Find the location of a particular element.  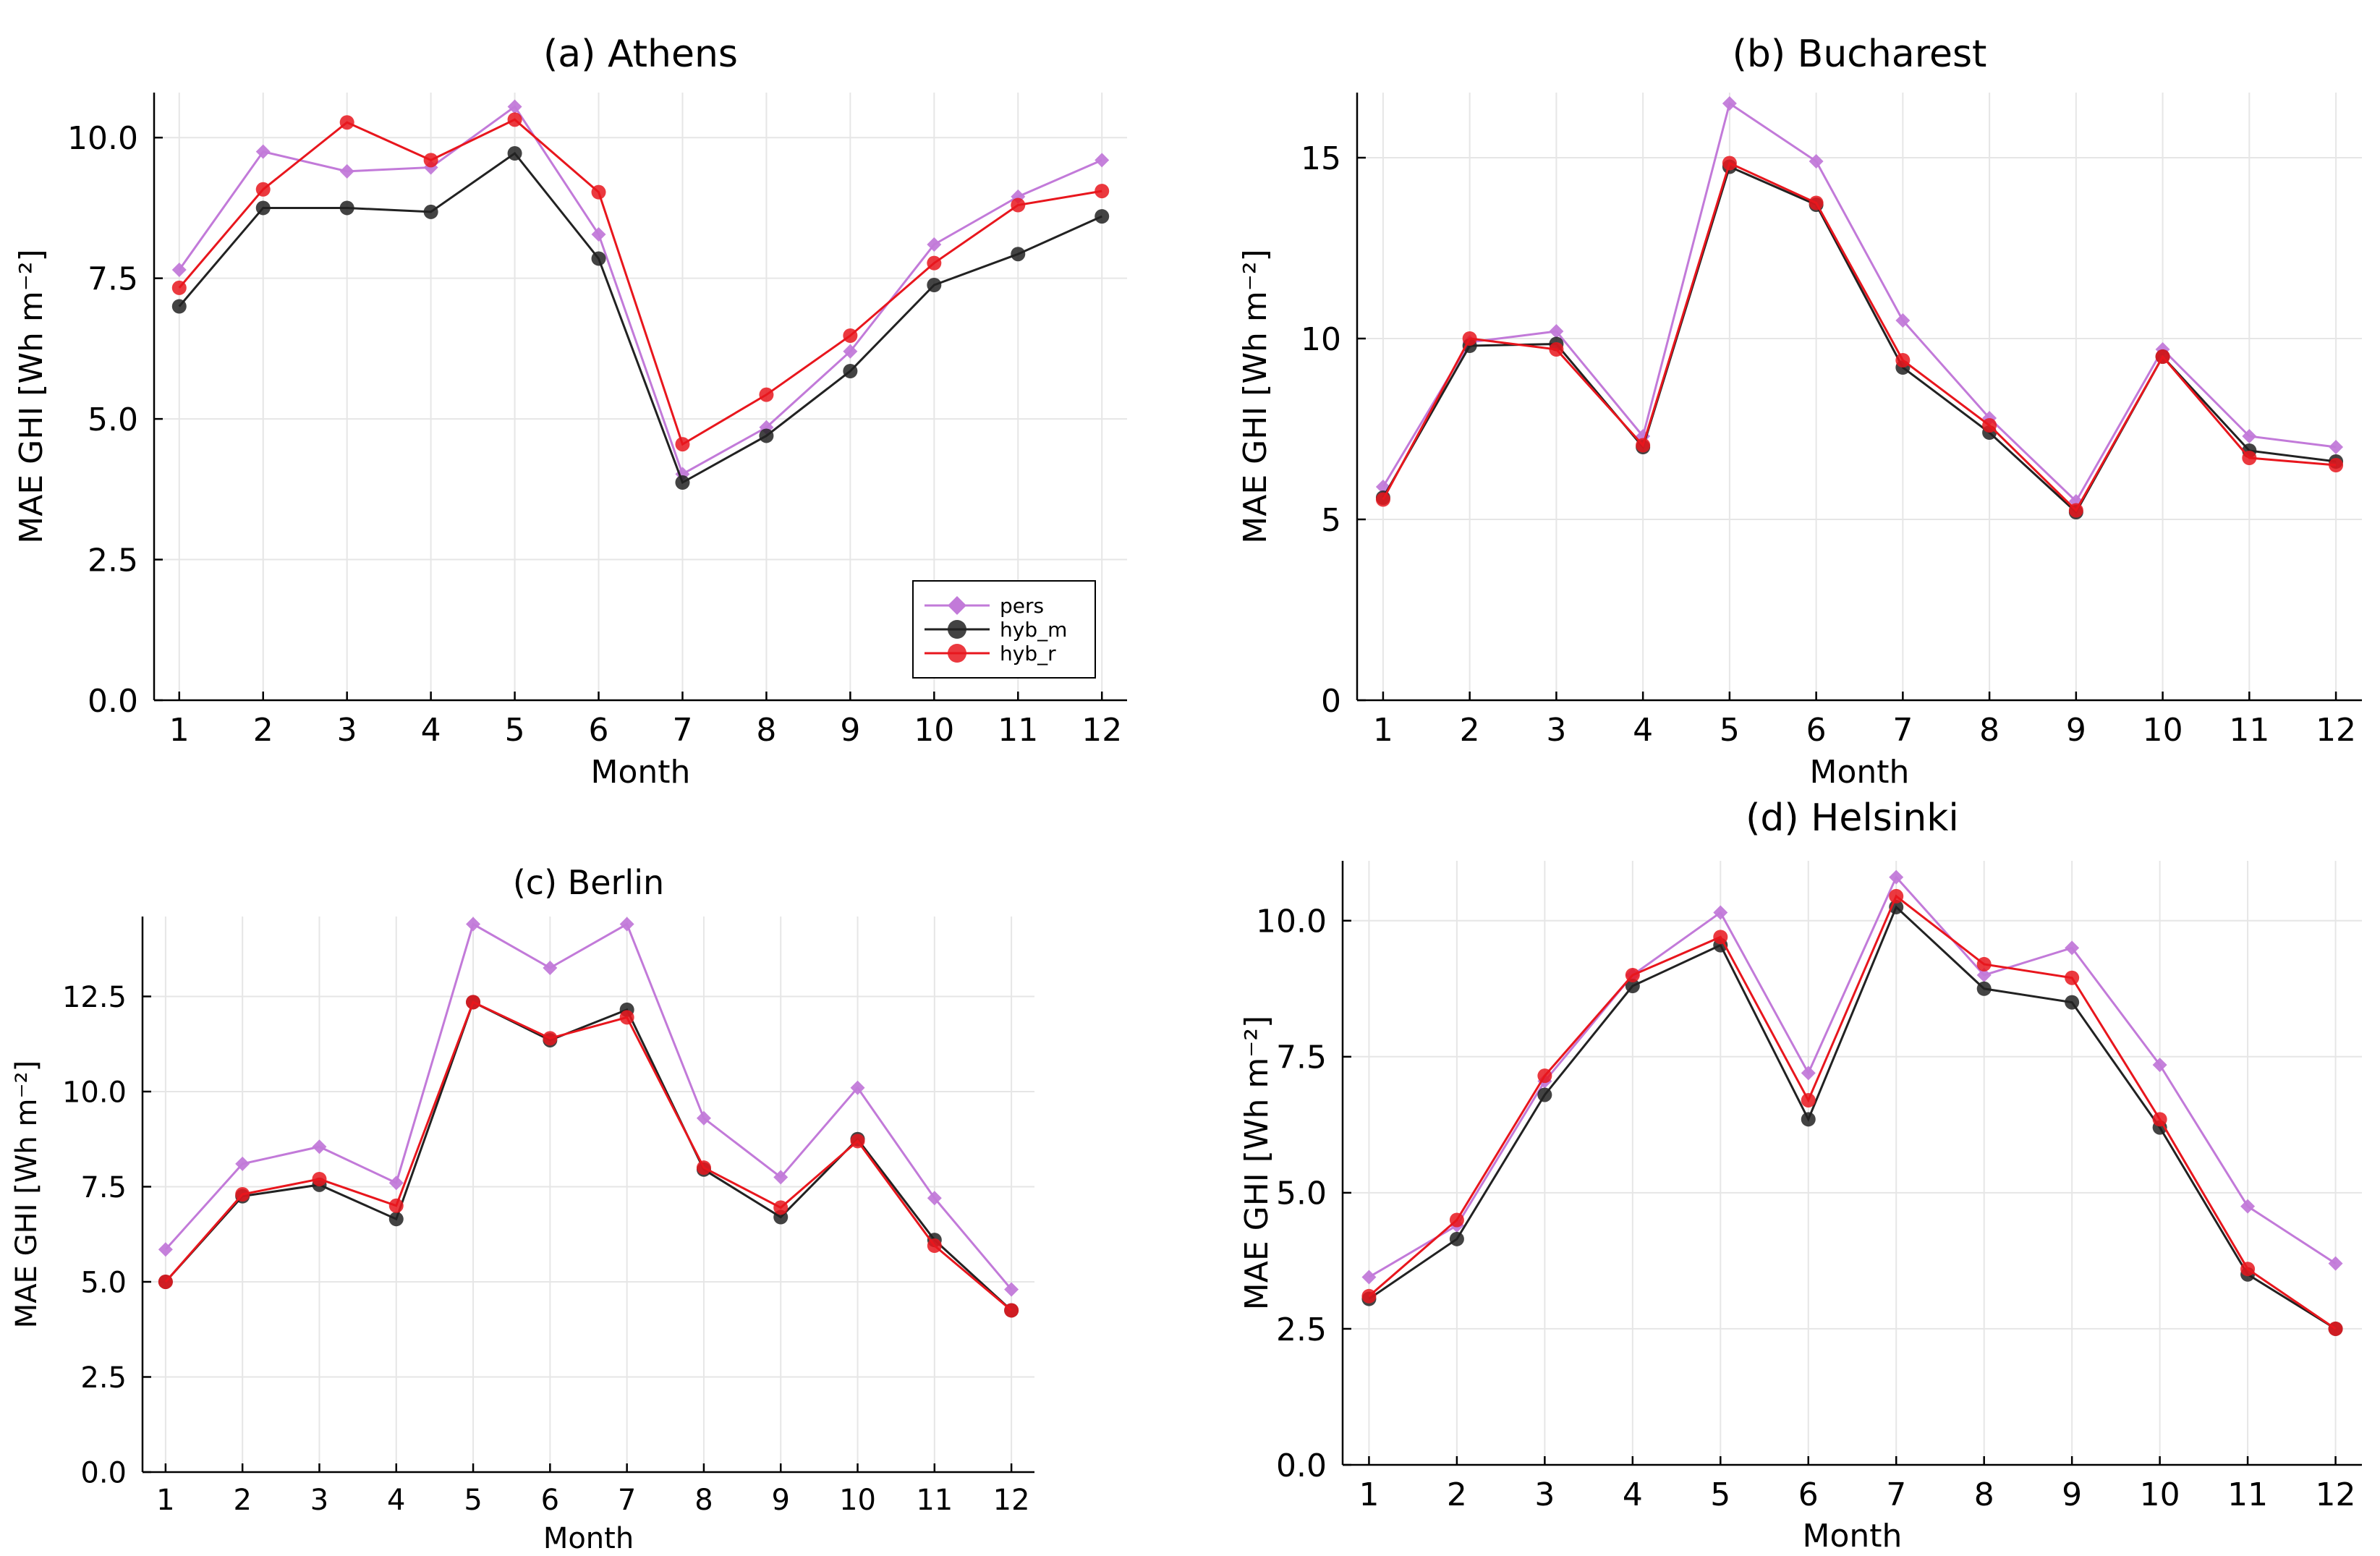

y-tick-label: 0 is located at coordinates (1331, 701).